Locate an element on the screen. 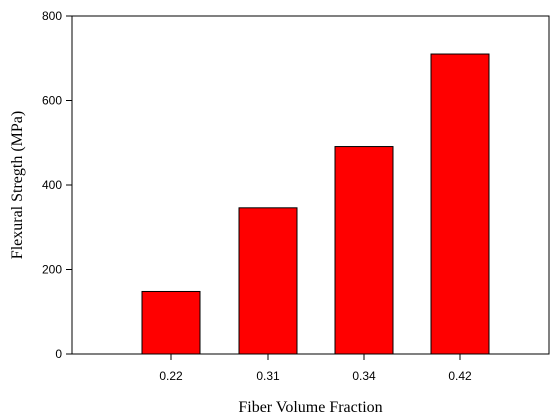 The width and height of the screenshot is (555, 417). y-axis-ticks: 0 200 400 600 800 is located at coordinates (57, 185).